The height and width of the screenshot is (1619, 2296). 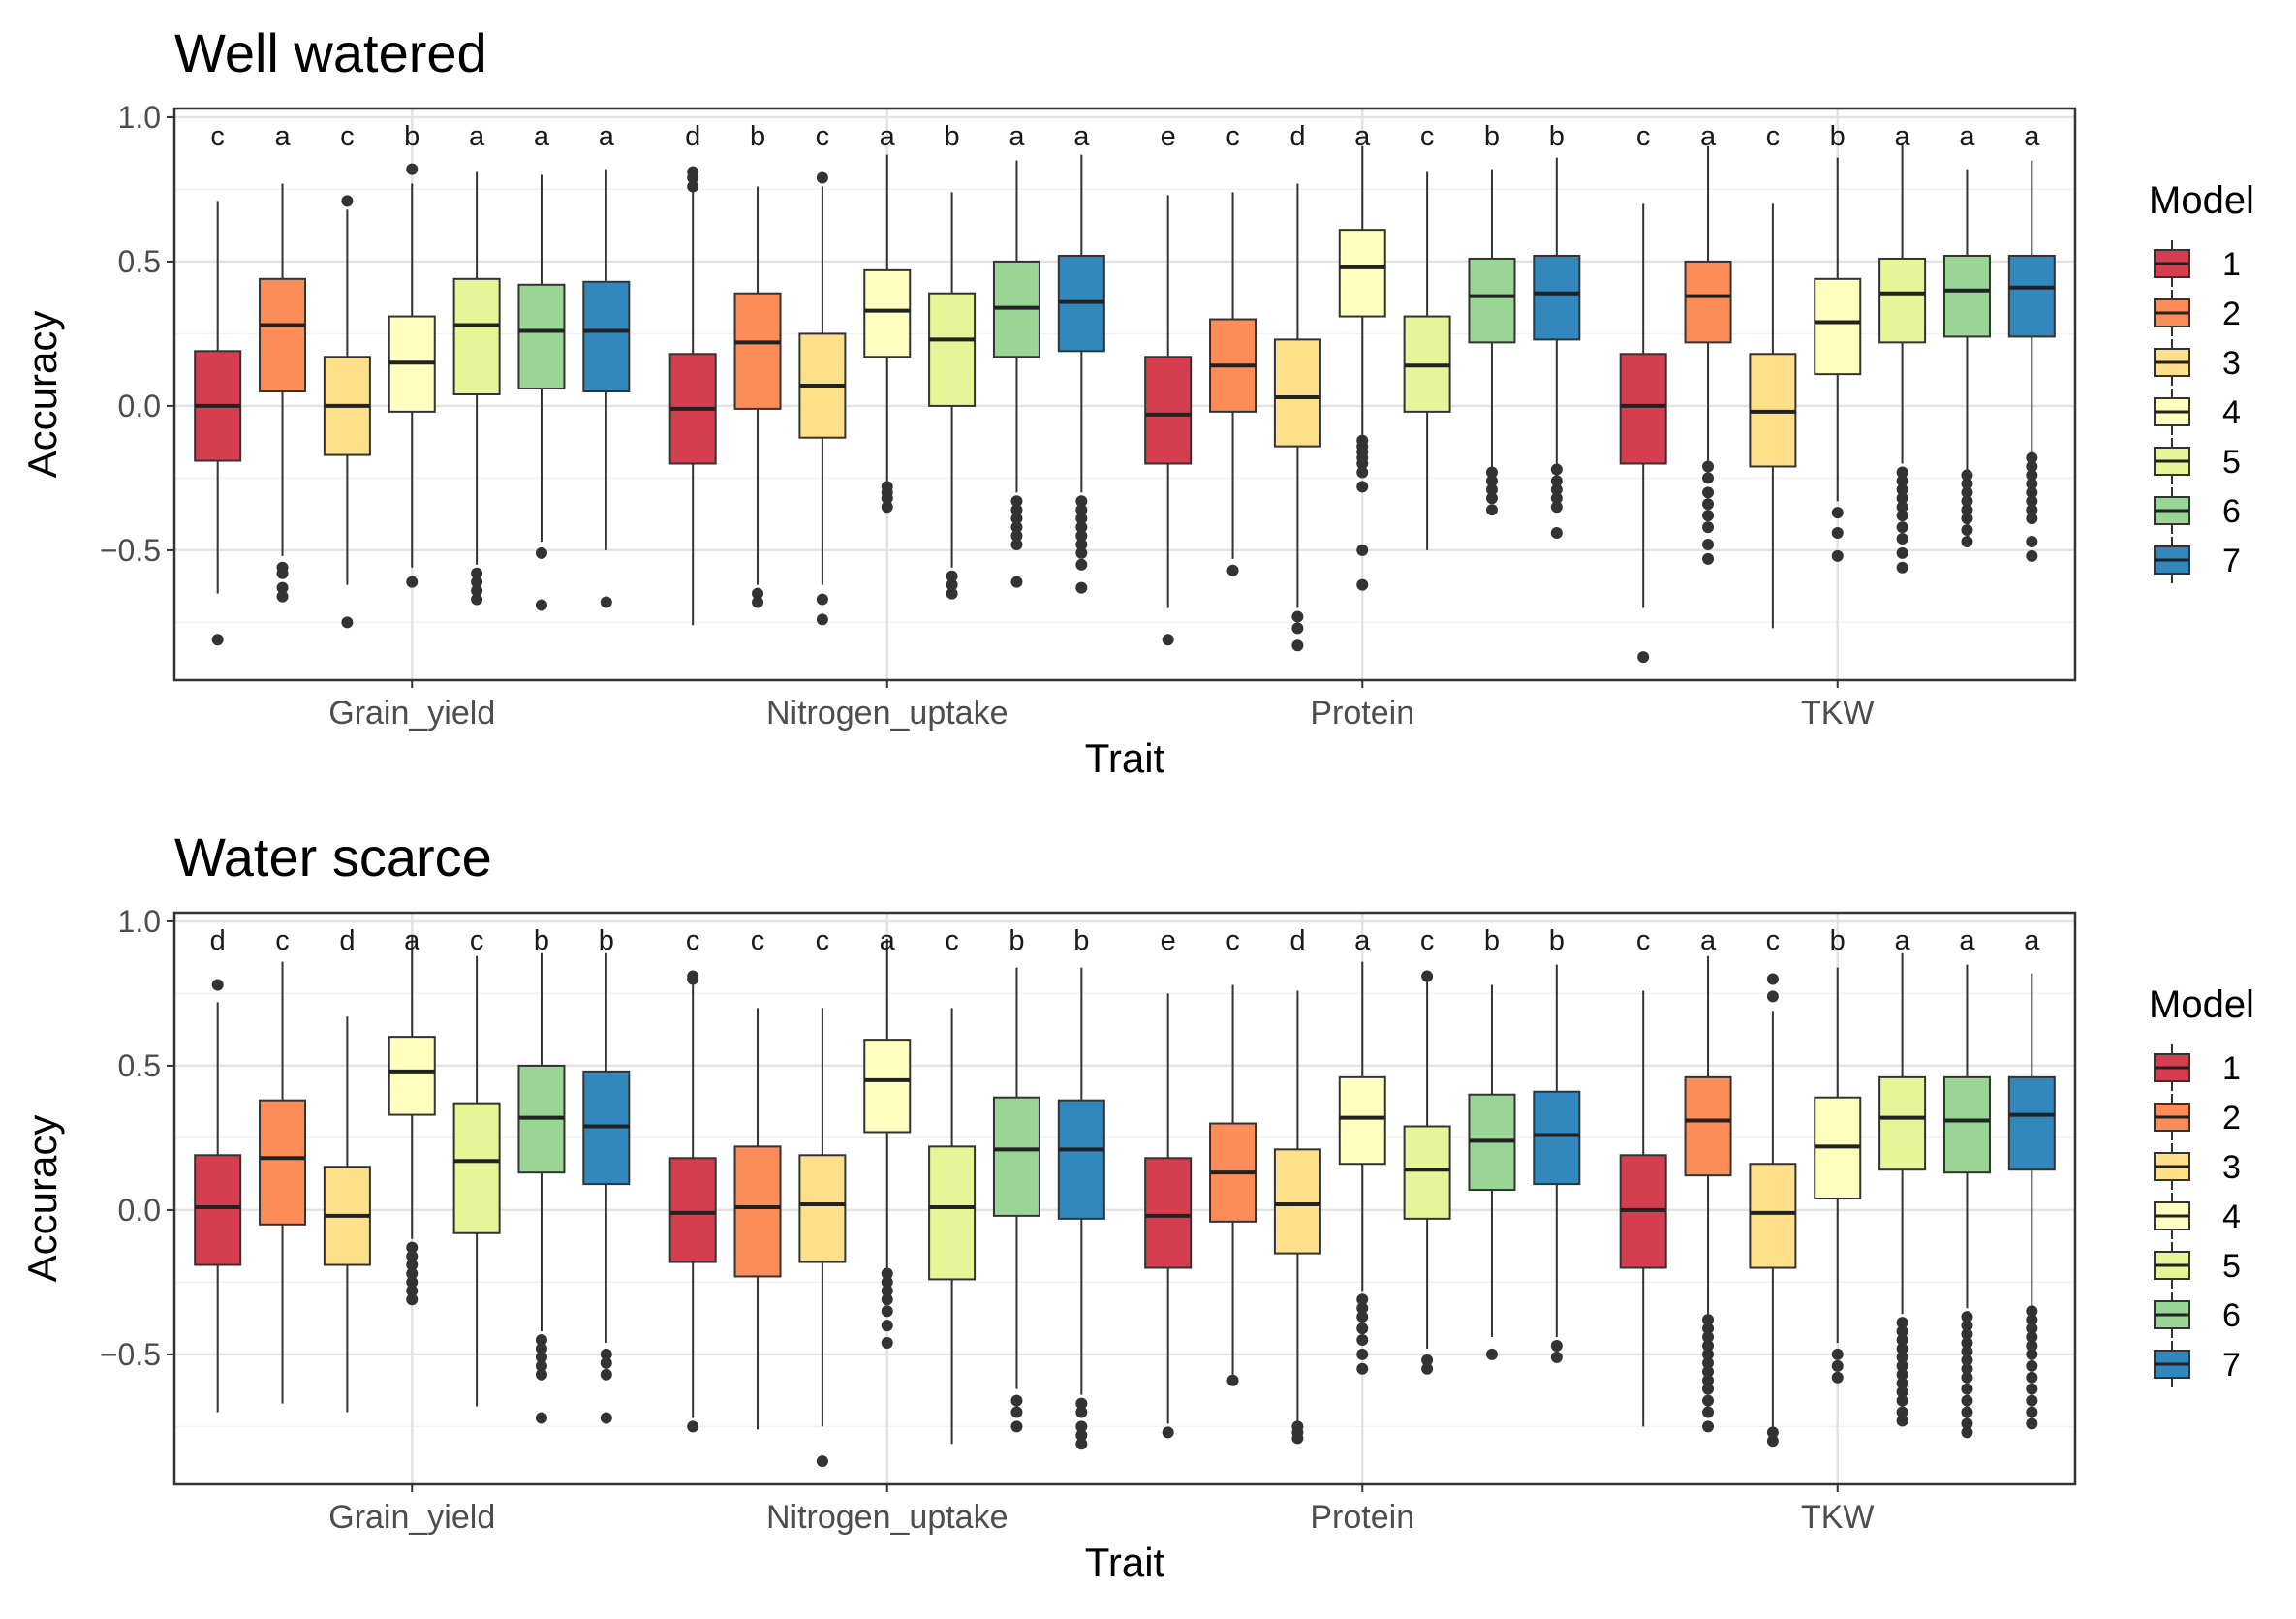 I want to click on y-tick-label: −0.5, so click(x=130, y=1354).